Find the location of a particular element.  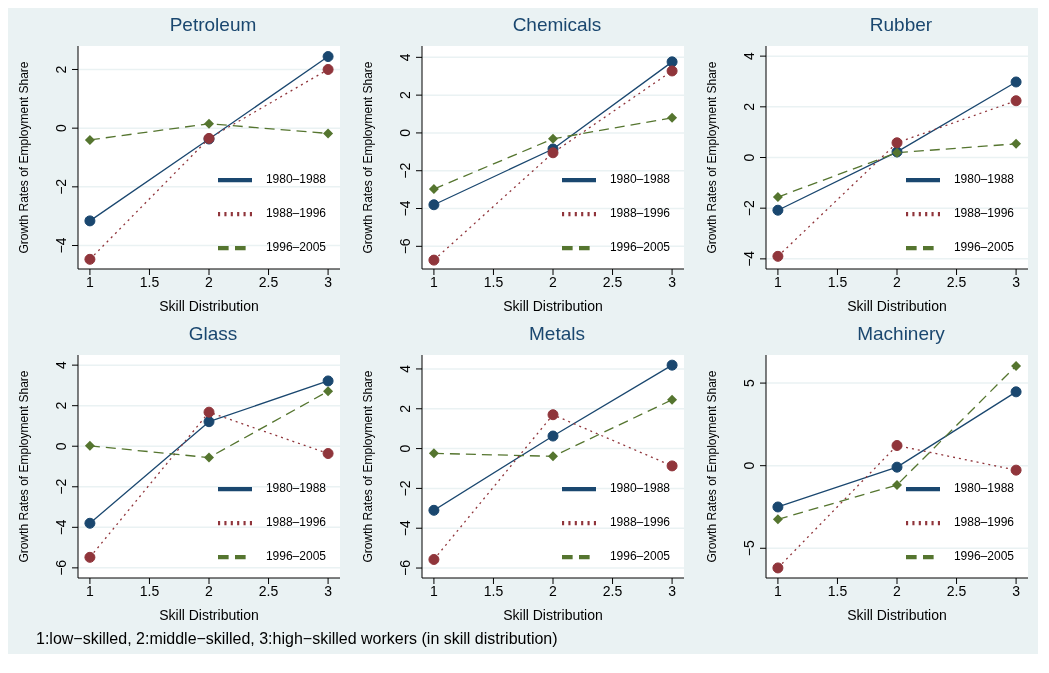

chart-title: Metals is located at coordinates (557, 334).